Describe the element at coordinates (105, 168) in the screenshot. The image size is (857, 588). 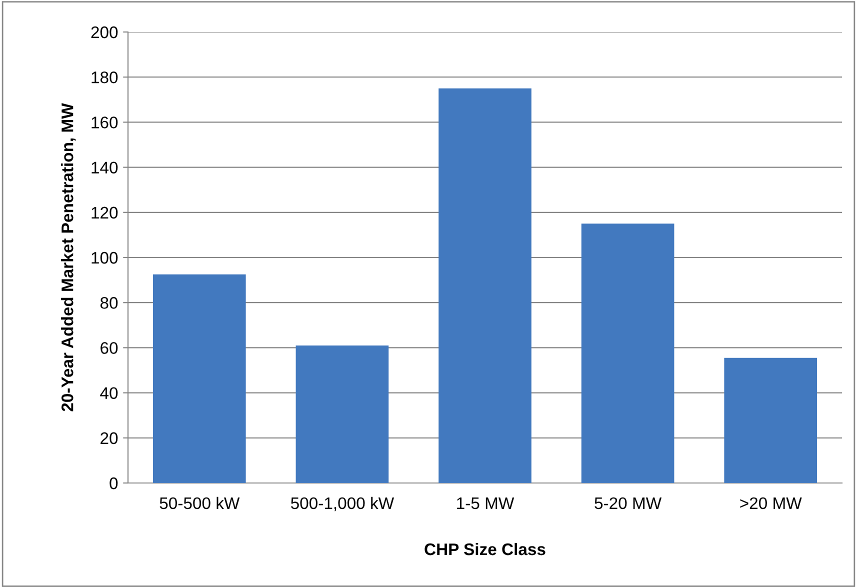
I see `y-tick-label: 140` at that location.